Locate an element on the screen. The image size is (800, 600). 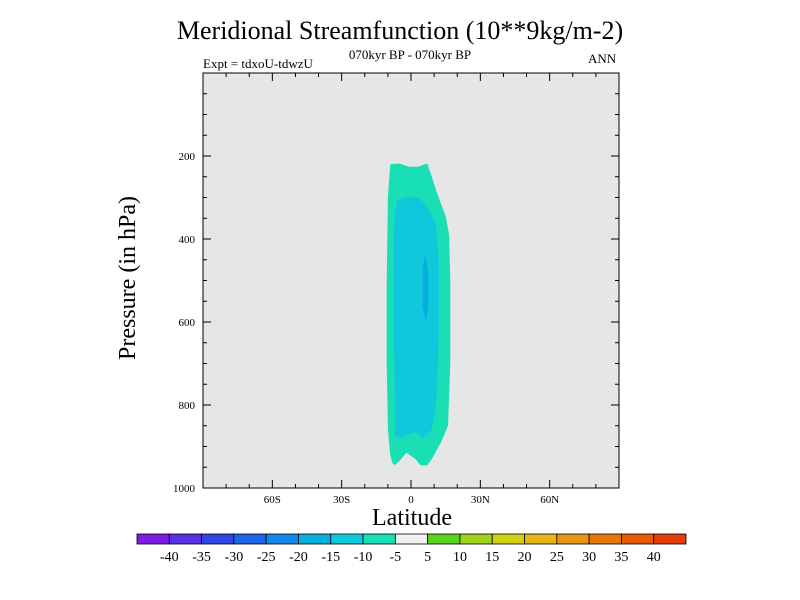
colorbar-label: -35 is located at coordinates (201, 557).